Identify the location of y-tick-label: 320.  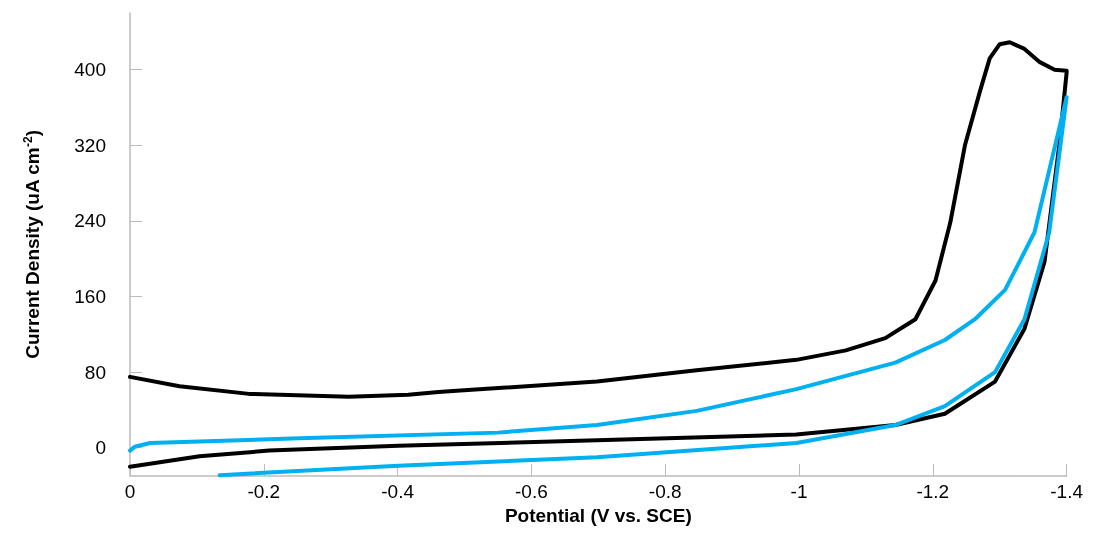
(90, 145).